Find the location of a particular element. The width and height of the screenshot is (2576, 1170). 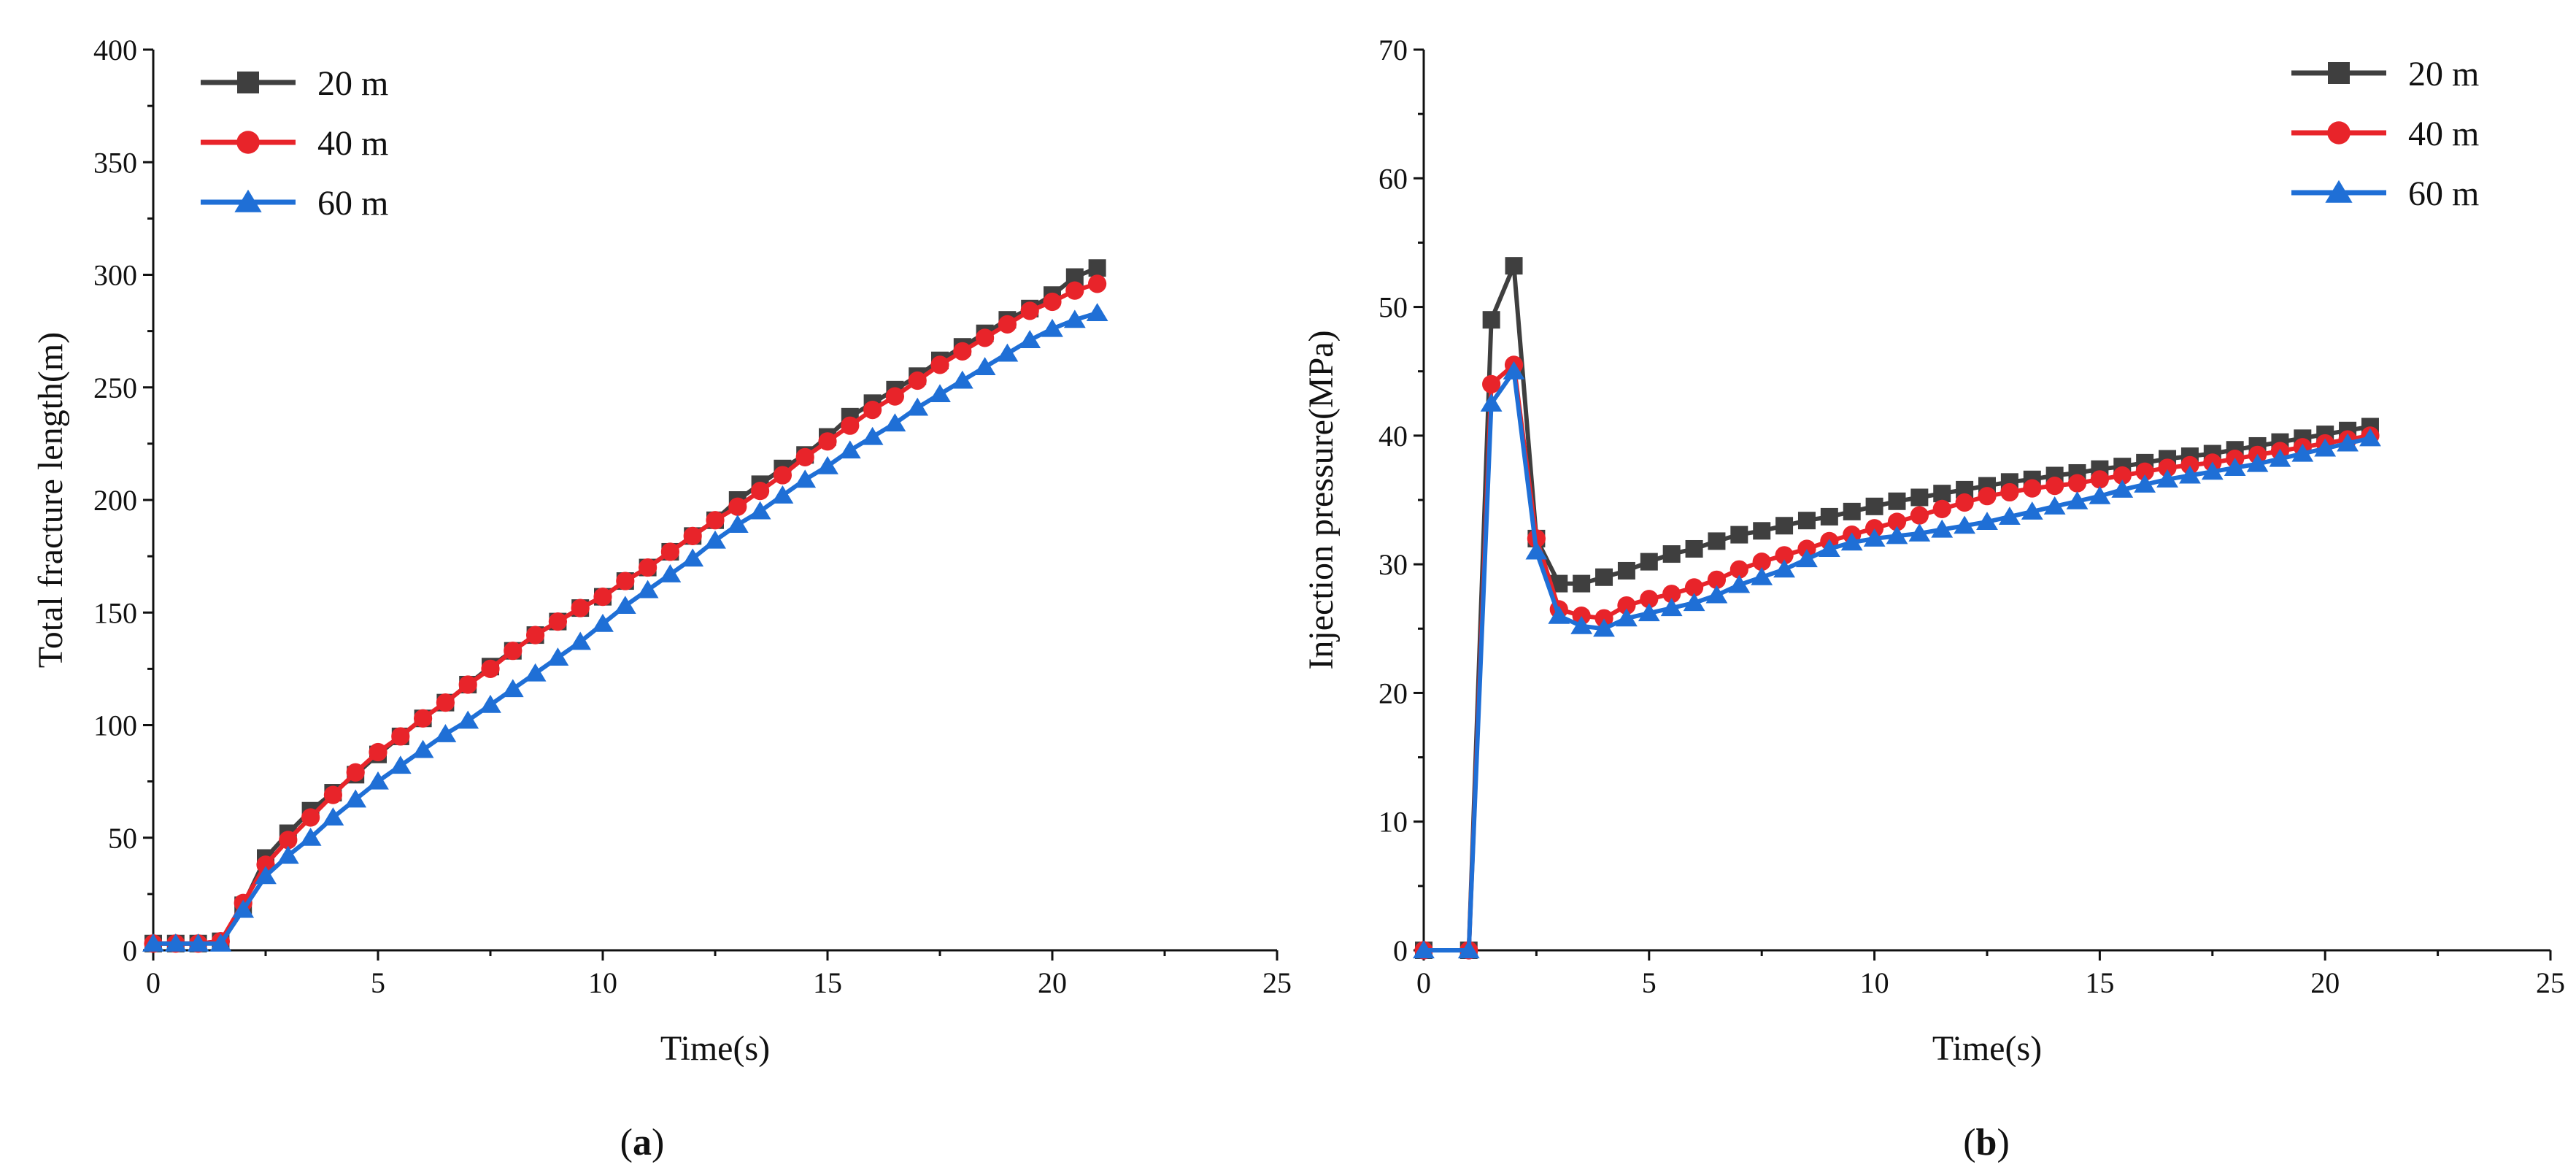

x-tick-label: 20 is located at coordinates (1052, 982).